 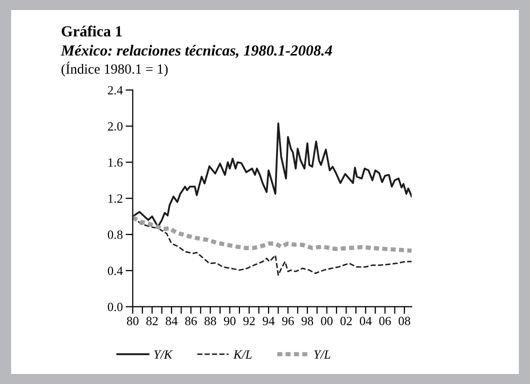 What do you see at coordinates (230, 321) in the screenshot?
I see `x-tick-label: 90` at bounding box center [230, 321].